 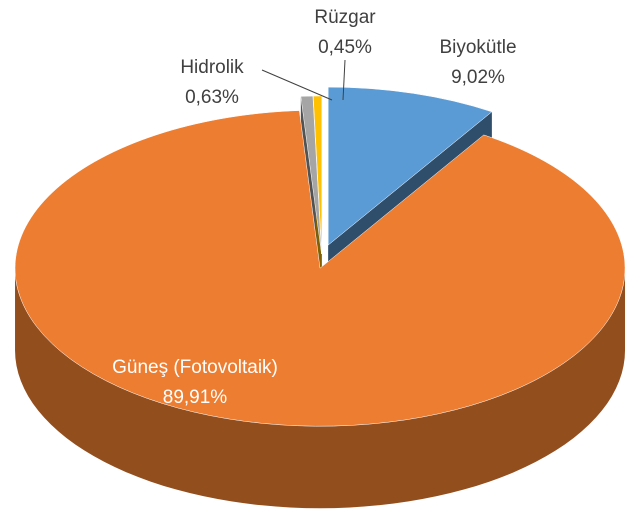 I want to click on slice-value-label: 0,63%, so click(x=212, y=97).